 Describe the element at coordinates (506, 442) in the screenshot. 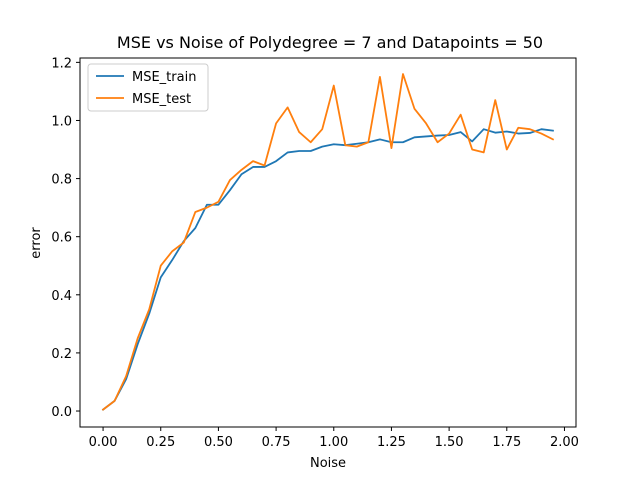

I see `x-tick-label: 1.75` at that location.